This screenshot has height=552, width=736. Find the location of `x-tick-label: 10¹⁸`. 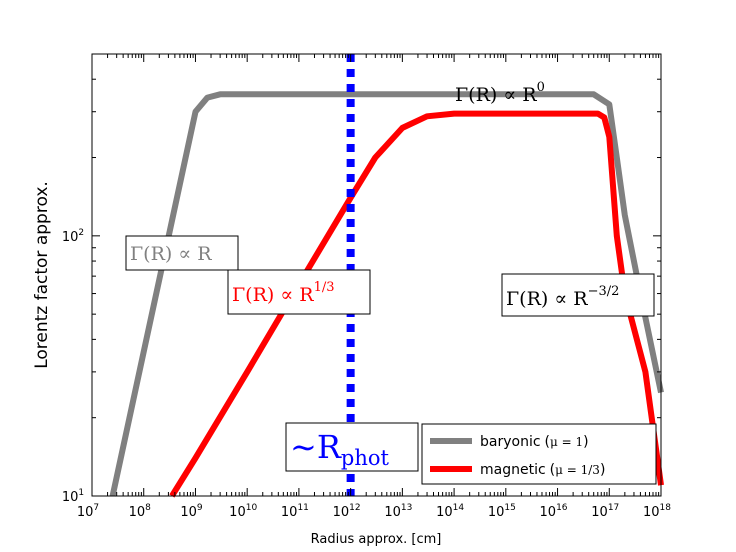

x-tick-label: 10¹⁸ is located at coordinates (657, 511).